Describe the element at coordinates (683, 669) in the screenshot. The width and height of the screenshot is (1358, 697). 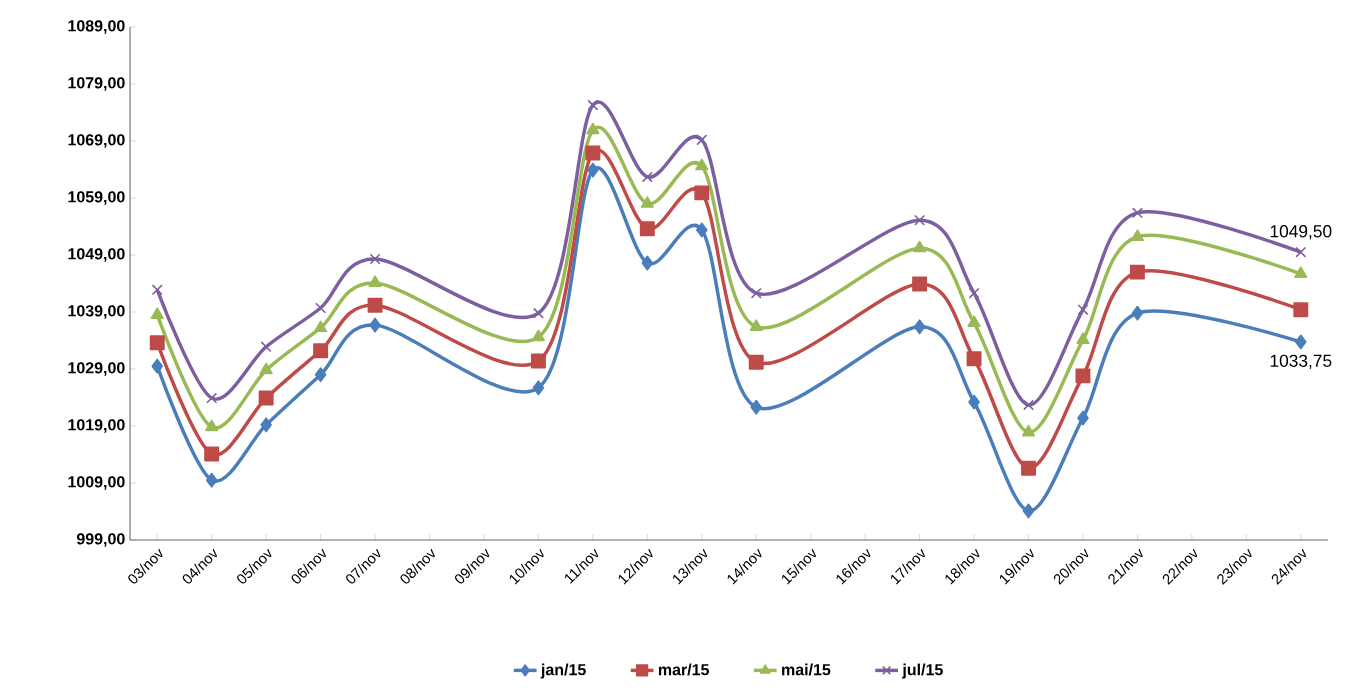
I see `legend-label: mar/15` at that location.